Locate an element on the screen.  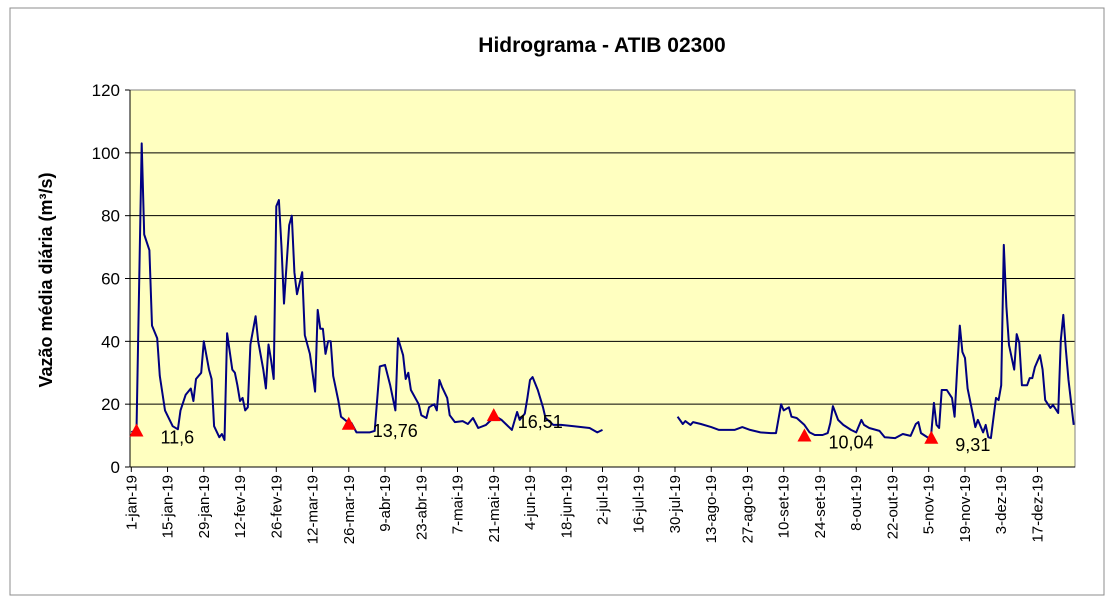
x-tick-label: 5-nov-19 is located at coordinates (929, 504).